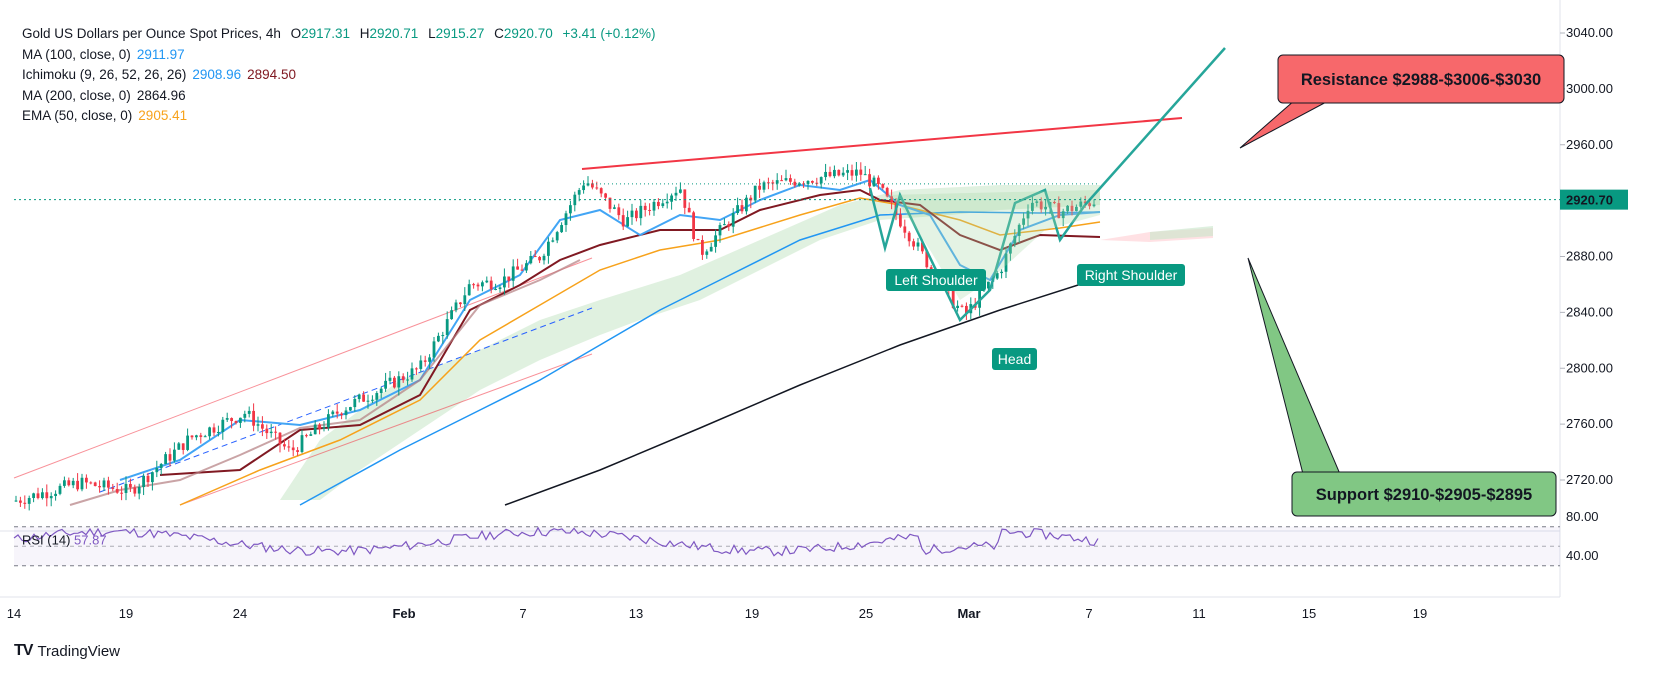 This screenshot has height=675, width=1654. What do you see at coordinates (1589, 311) in the screenshot?
I see `price-tick-label: 2840.00` at bounding box center [1589, 311].